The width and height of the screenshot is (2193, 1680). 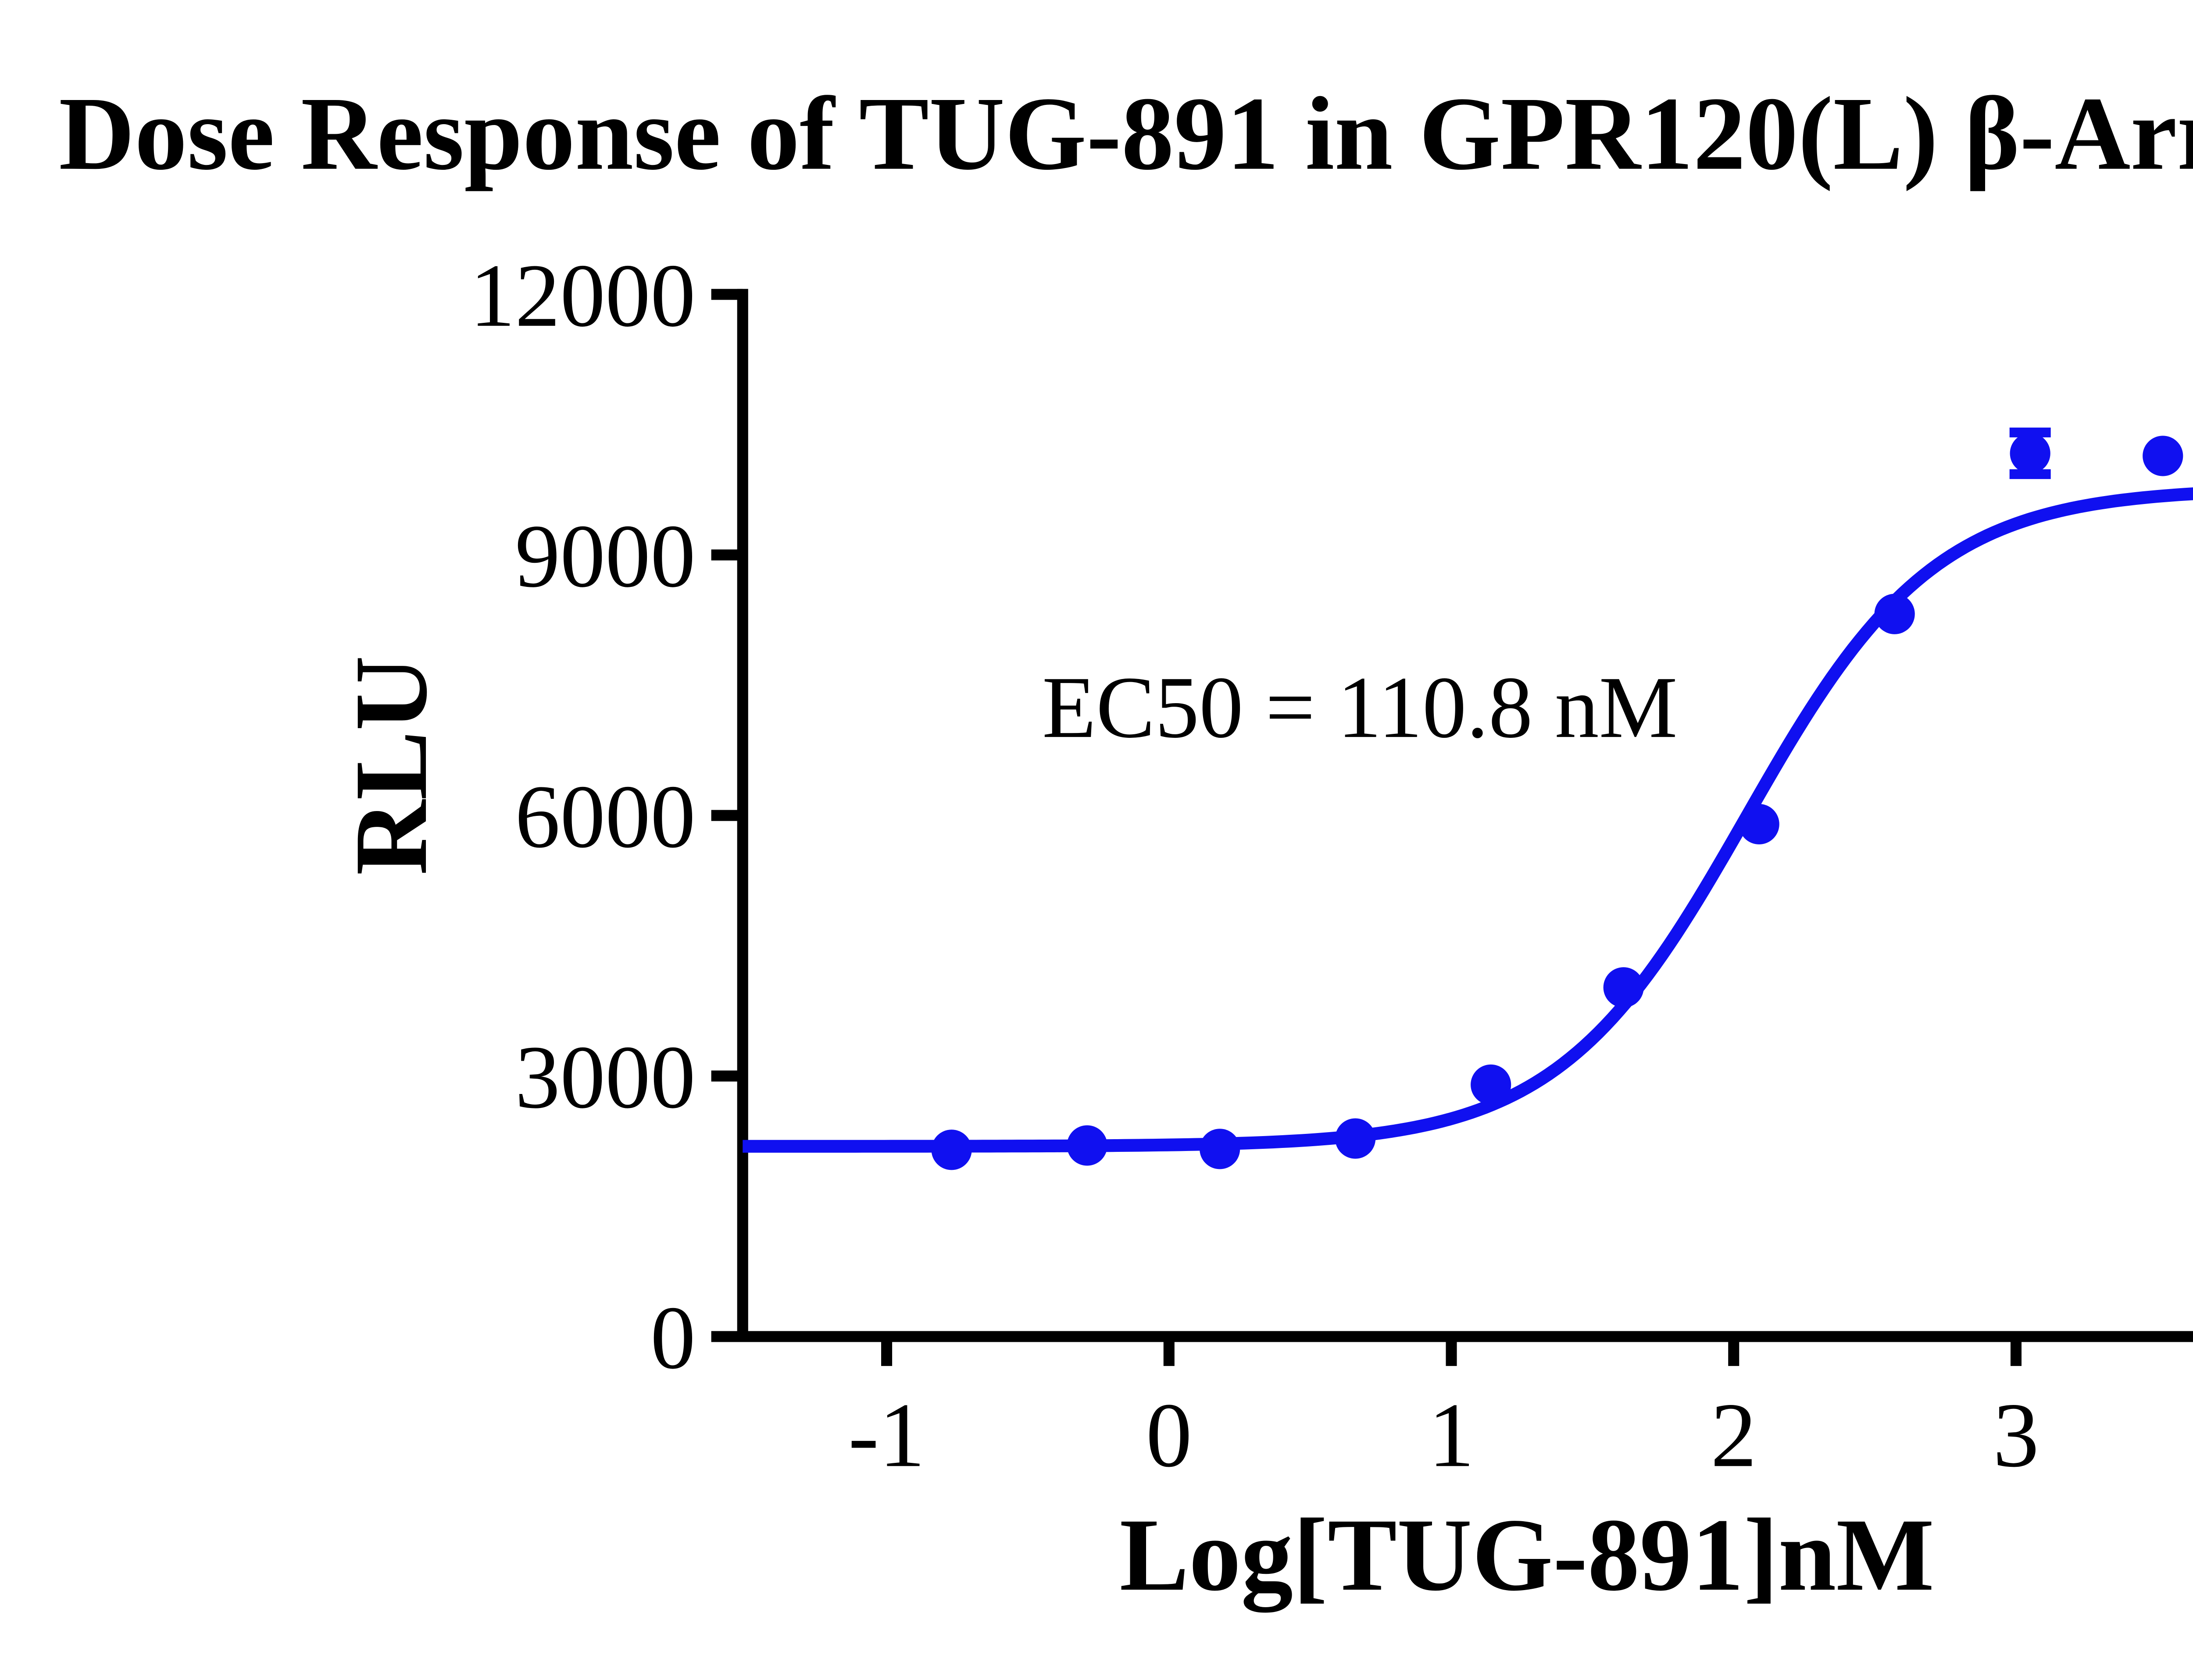 I want to click on x-tick-label: 1, so click(x=1451, y=1435).